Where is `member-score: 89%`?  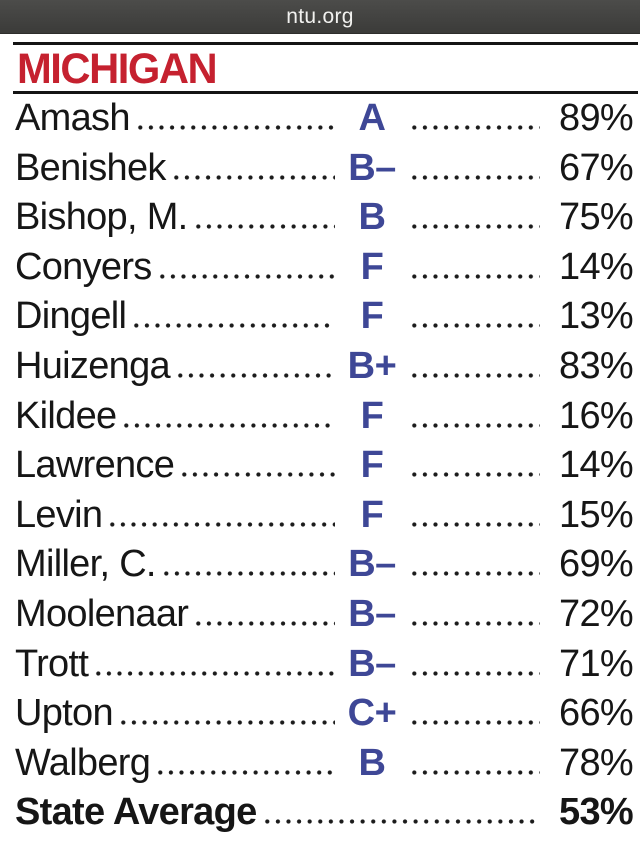 member-score: 89% is located at coordinates (596, 118).